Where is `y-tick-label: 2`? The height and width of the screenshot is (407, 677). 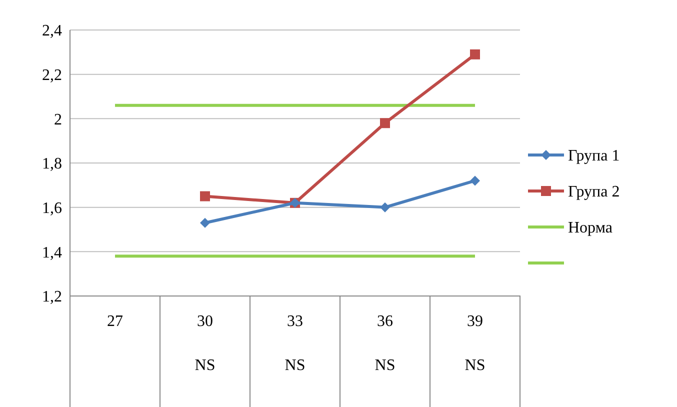 y-tick-label: 2 is located at coordinates (58, 119).